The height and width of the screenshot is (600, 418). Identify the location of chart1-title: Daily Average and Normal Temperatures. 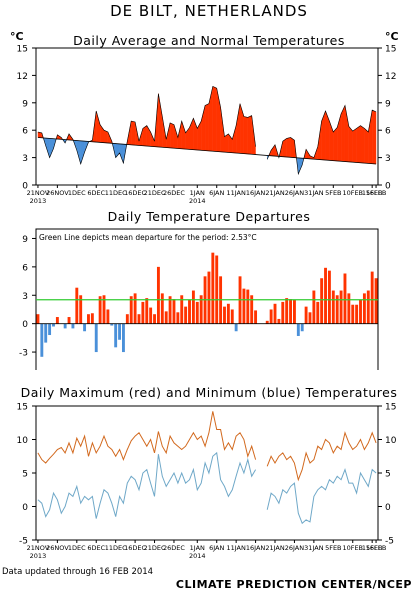
(209, 40).